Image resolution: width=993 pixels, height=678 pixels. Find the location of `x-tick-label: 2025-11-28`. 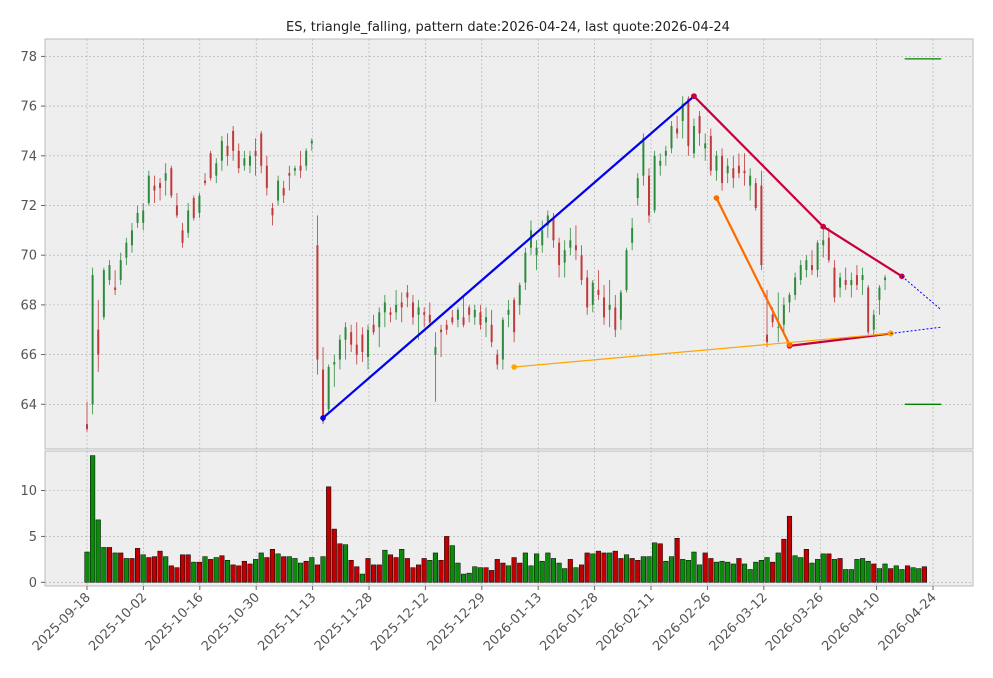

x-tick-label: 2025-11-28 is located at coordinates (344, 622).